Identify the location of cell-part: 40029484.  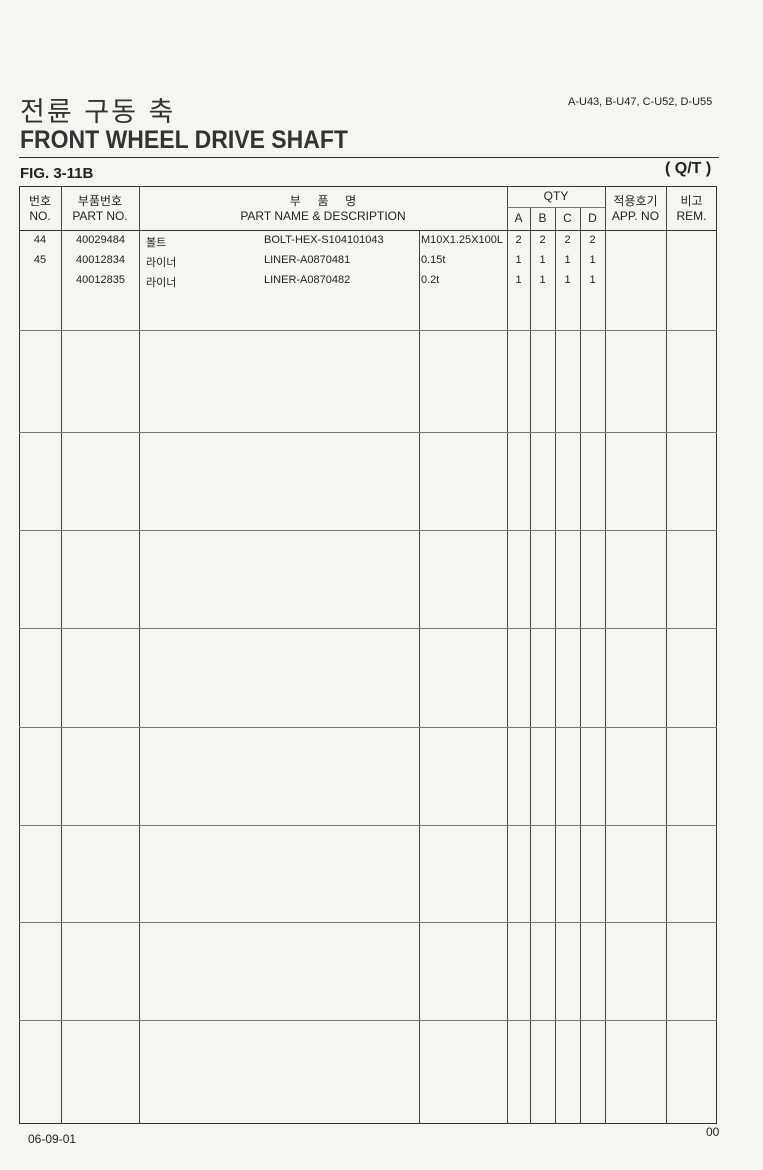
(100, 240).